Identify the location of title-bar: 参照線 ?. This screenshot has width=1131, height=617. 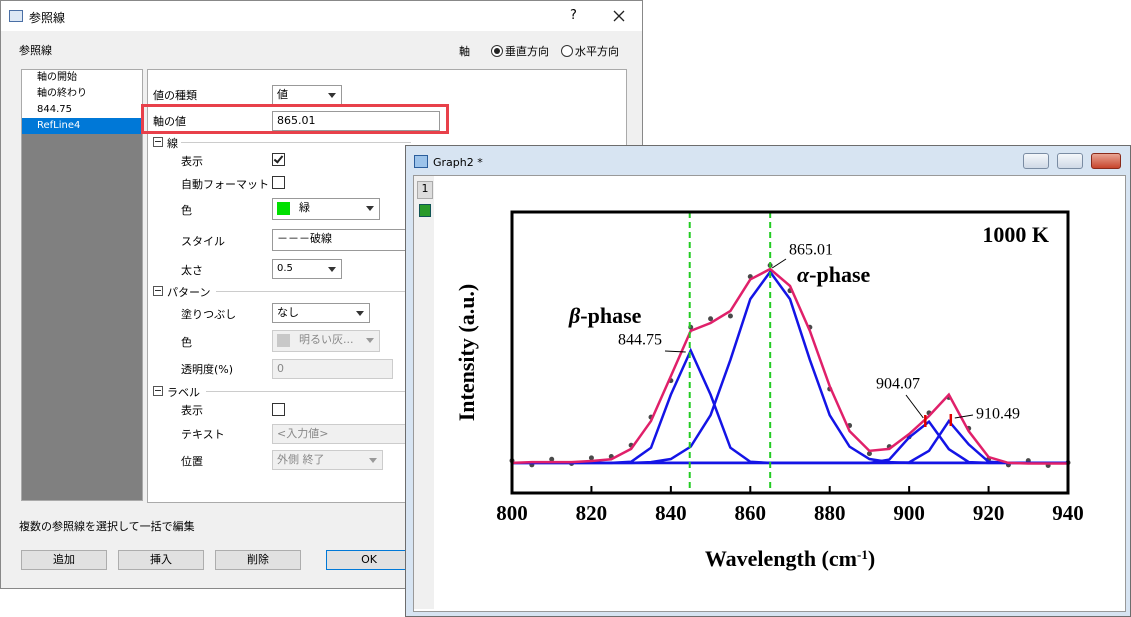
(321, 16).